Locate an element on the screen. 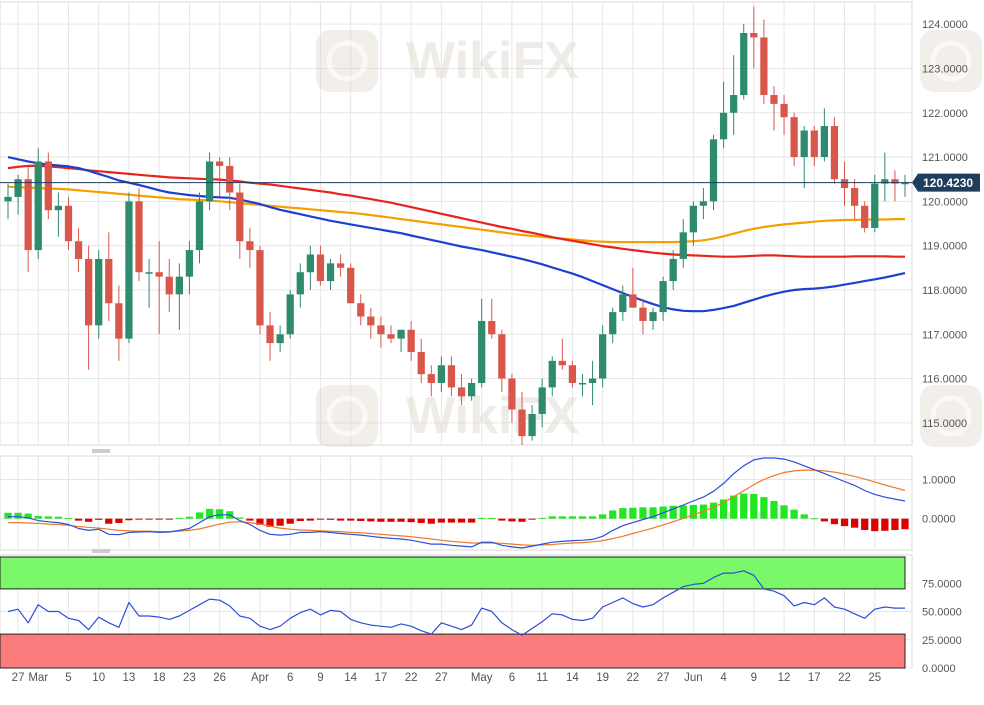 This screenshot has height=705, width=984. macd-panel is located at coordinates (456, 503).